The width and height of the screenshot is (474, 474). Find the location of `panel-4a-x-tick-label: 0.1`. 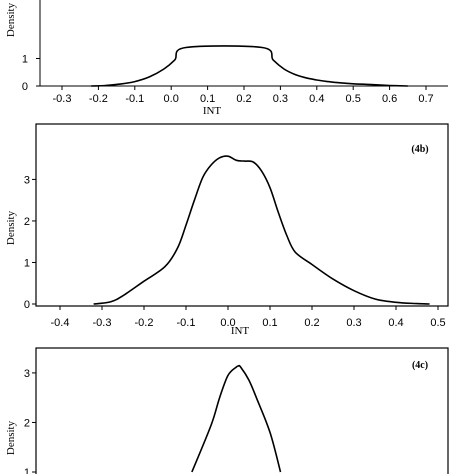

panel-4a-x-tick-label: 0.1 is located at coordinates (207, 99).